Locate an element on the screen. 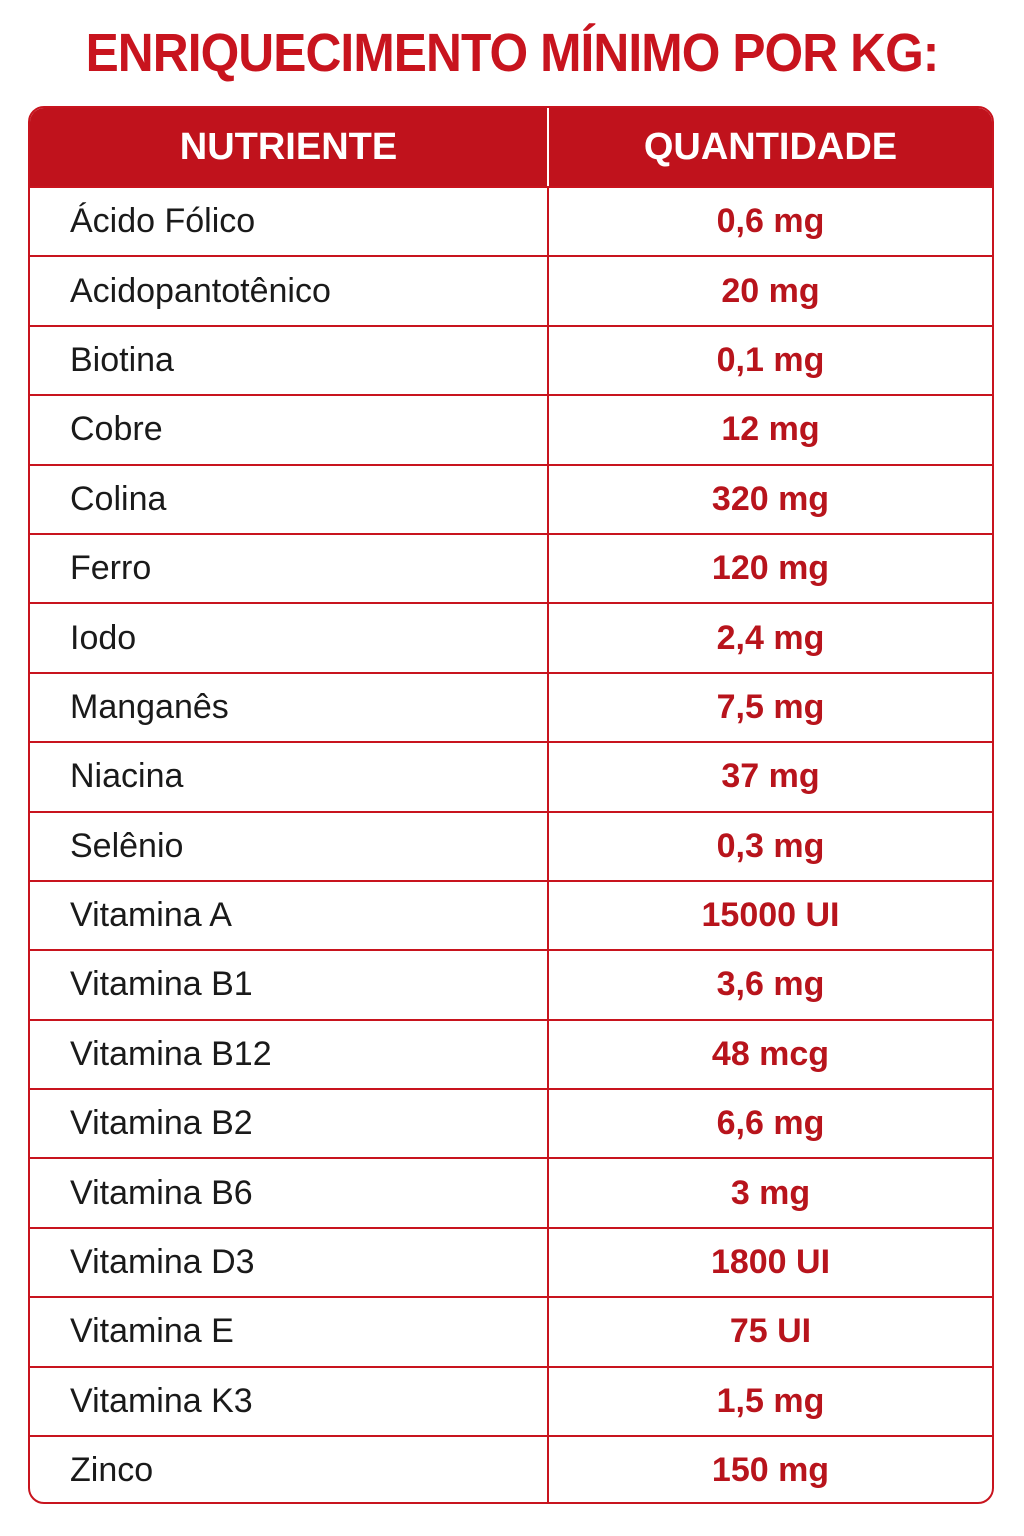 This screenshot has height=1536, width=1024. nutrient-amount: 1800 UI is located at coordinates (770, 1262).